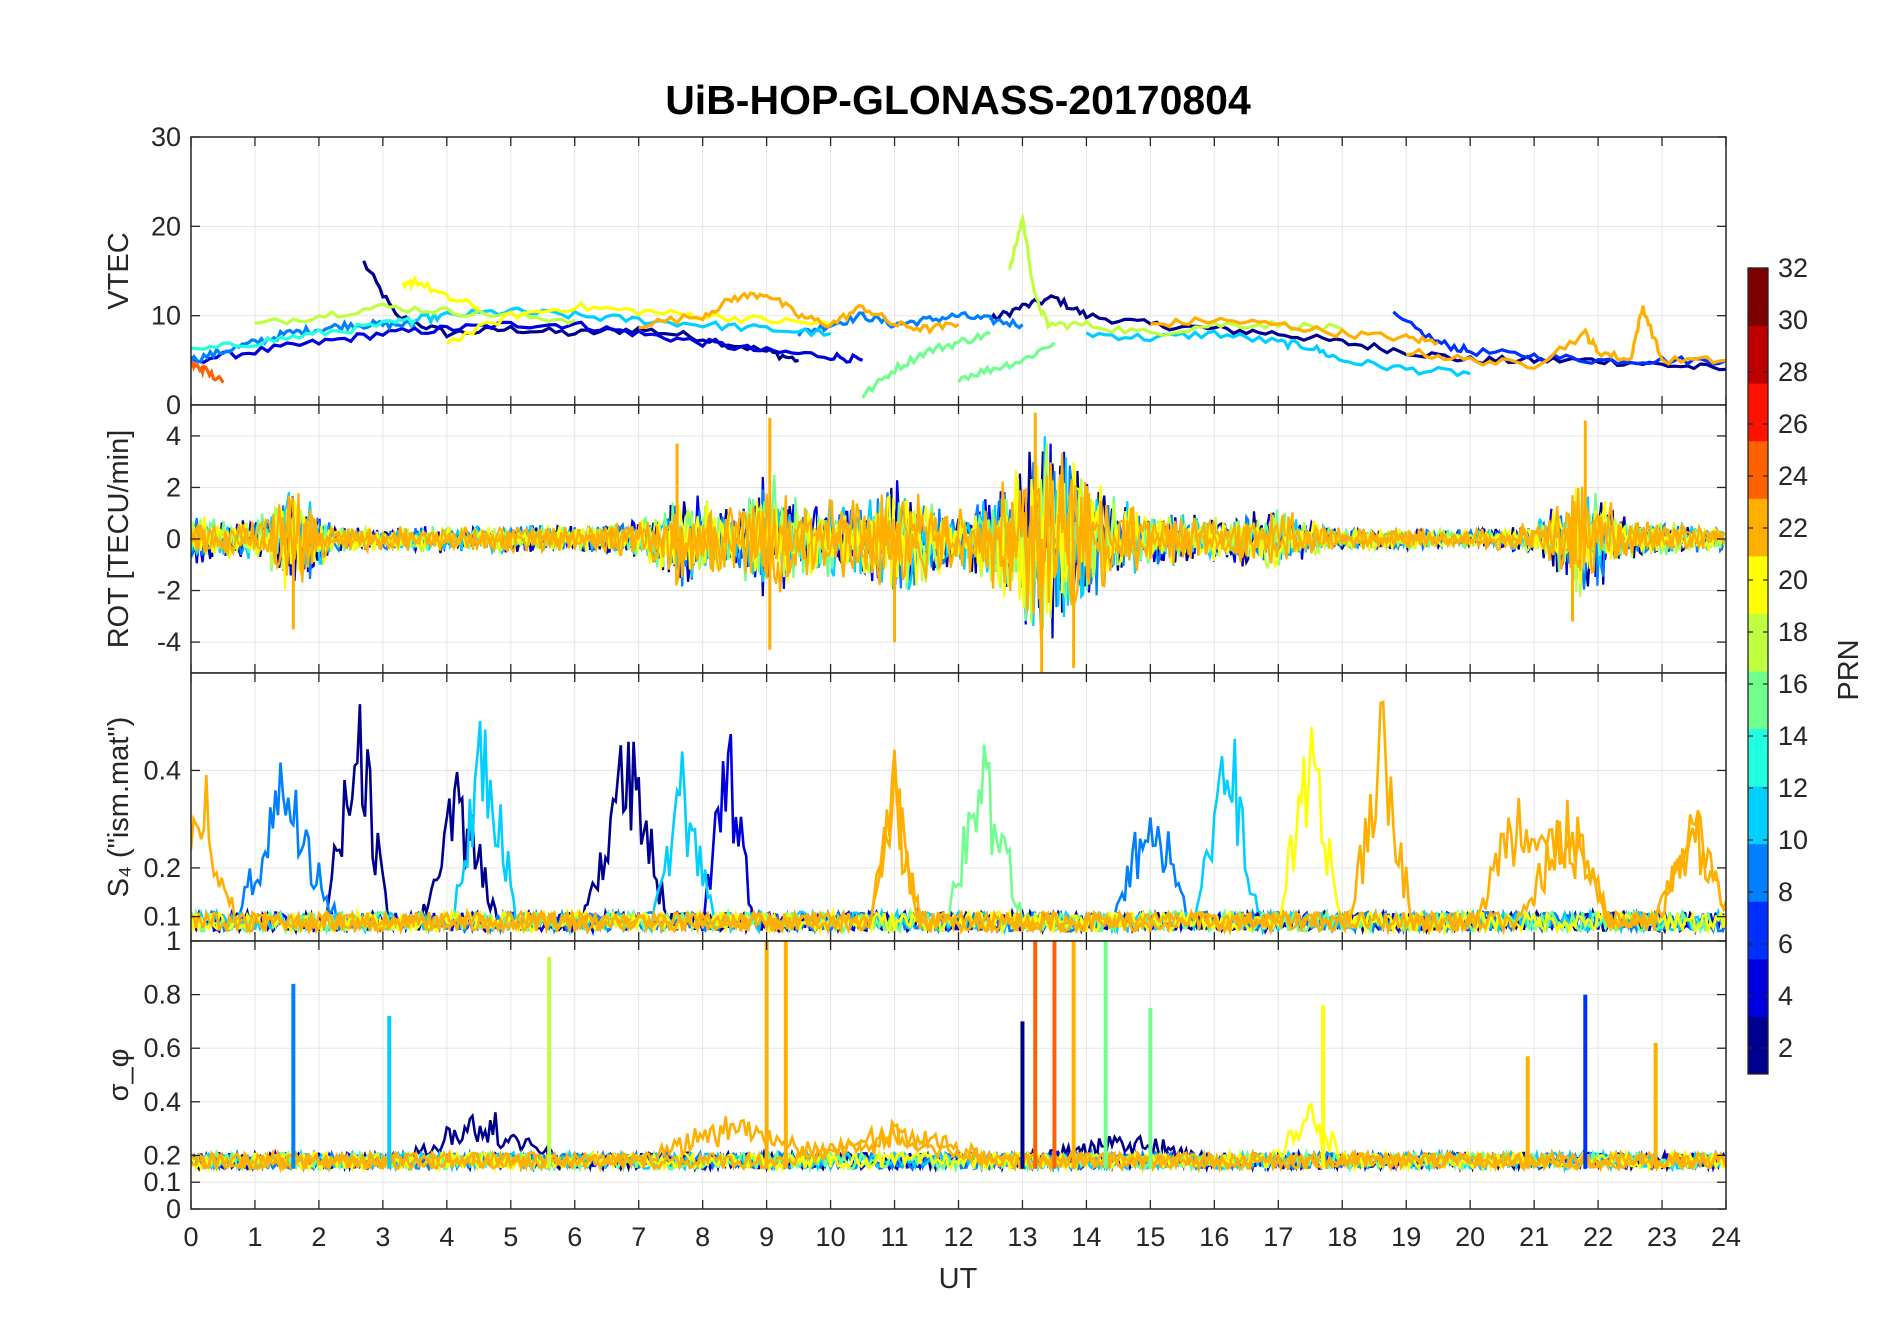 This screenshot has height=1335, width=1902. What do you see at coordinates (190, 1237) in the screenshot?
I see `x-tick-label: 0` at bounding box center [190, 1237].